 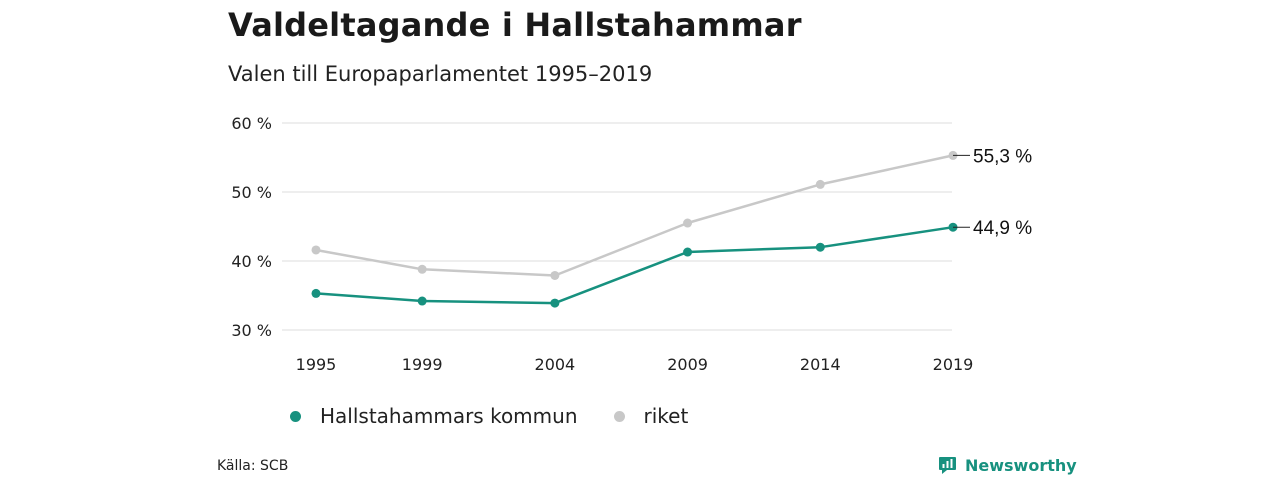 I want to click on brand-logo: Newsworthy, so click(x=1007, y=465).